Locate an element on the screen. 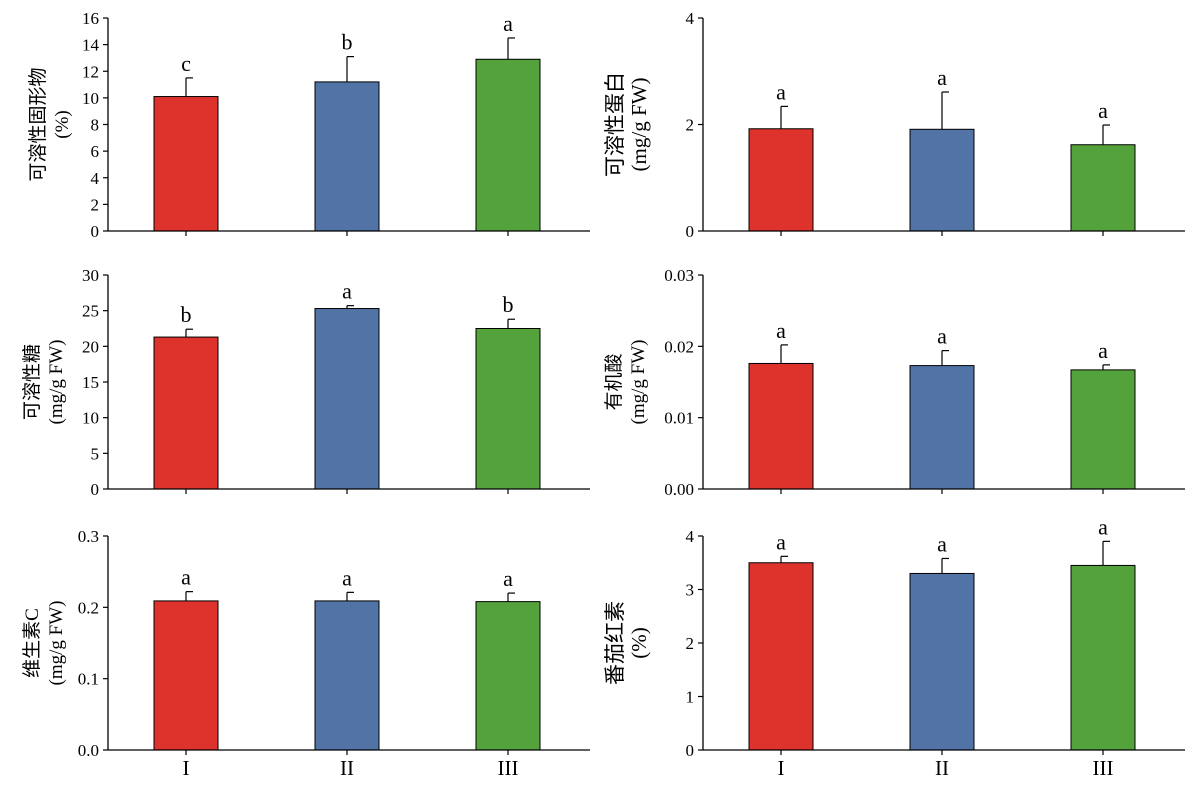 This screenshot has height=785, width=1200. y-tick-label: 0.01 is located at coordinates (679, 418).